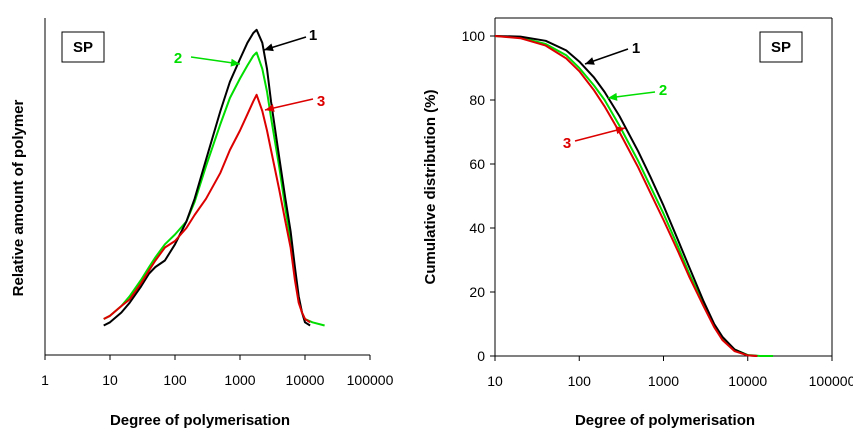 The height and width of the screenshot is (435, 853). Describe the element at coordinates (477, 100) in the screenshot. I see `y-tick-label: 80` at that location.